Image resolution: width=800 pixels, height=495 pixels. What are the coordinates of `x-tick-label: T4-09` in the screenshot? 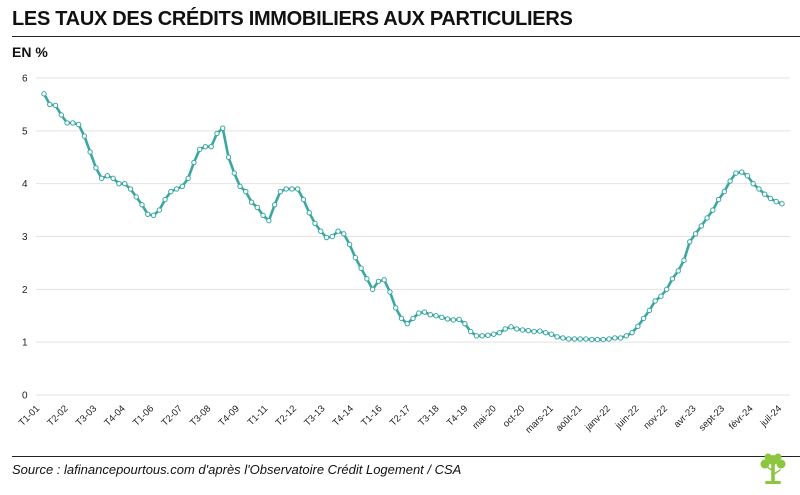 It's located at (229, 415).